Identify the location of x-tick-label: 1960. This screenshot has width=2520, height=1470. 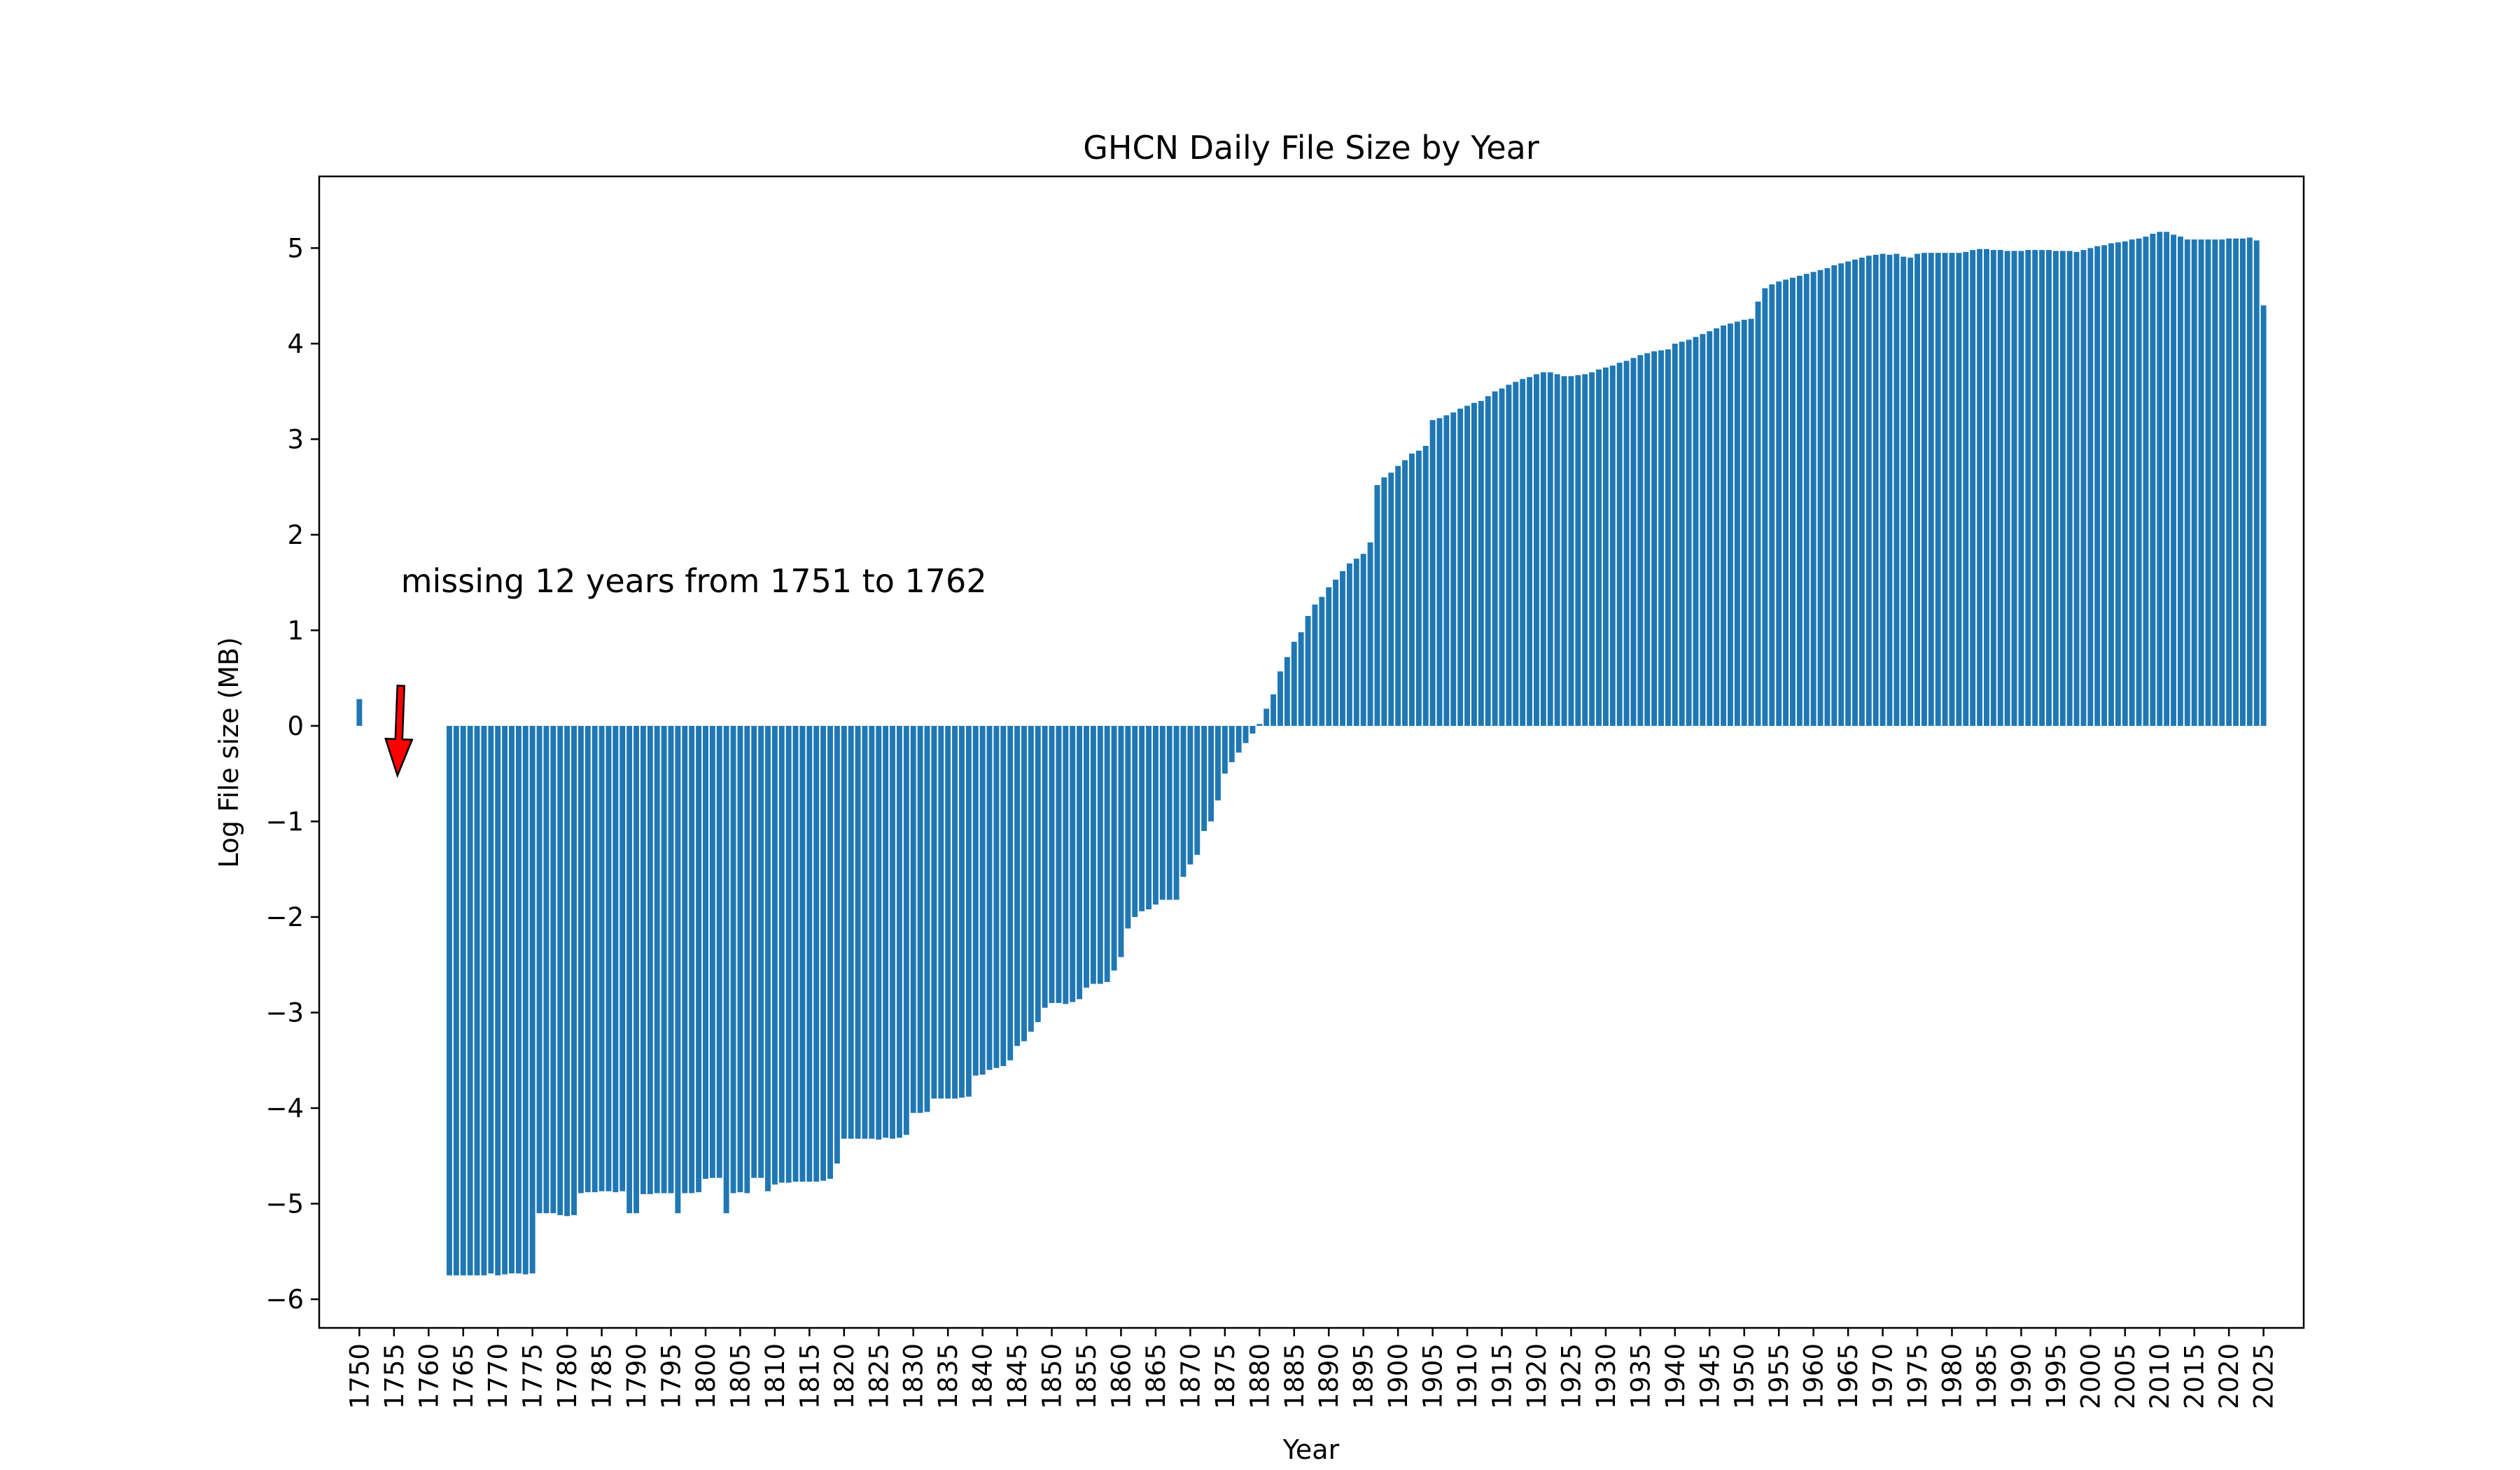
(1814, 1376).